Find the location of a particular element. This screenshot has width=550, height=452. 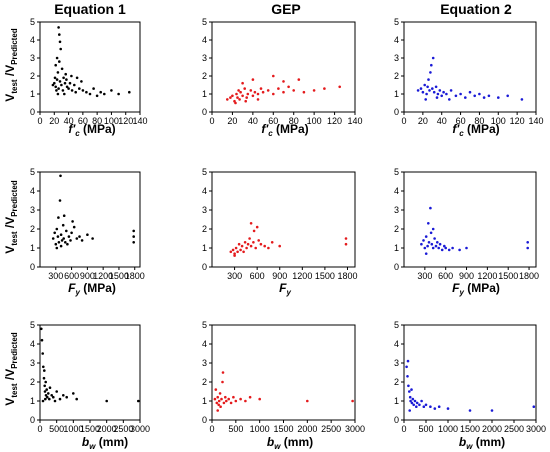

plot-frame-r1c1 is located at coordinates (90, 67).